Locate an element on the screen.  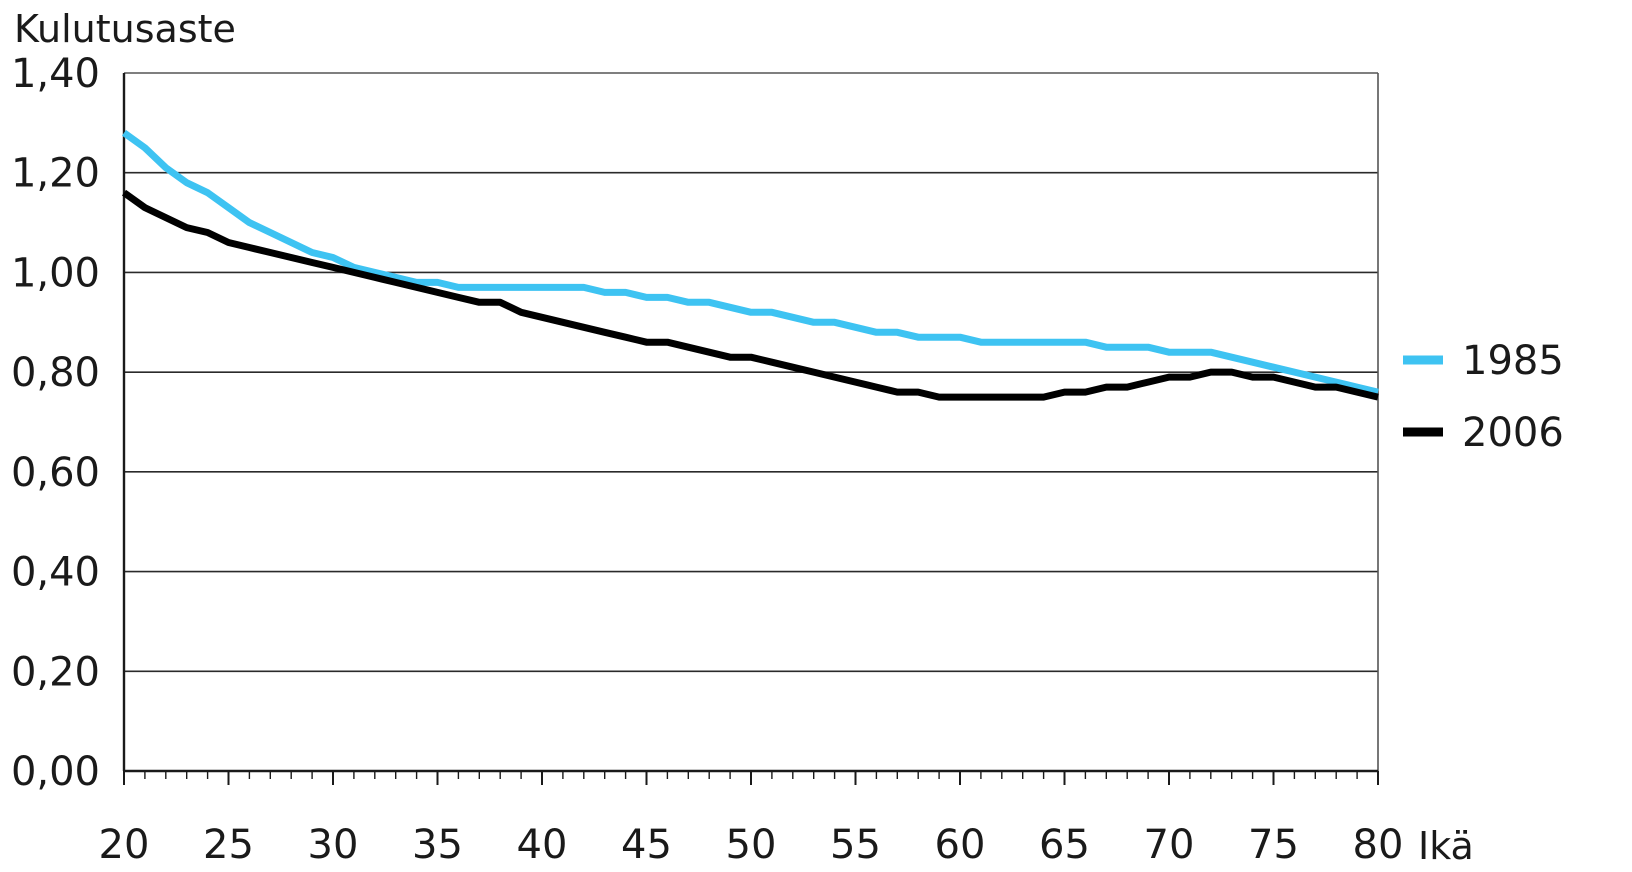
x-tick-label: 50 is located at coordinates (751, 845).